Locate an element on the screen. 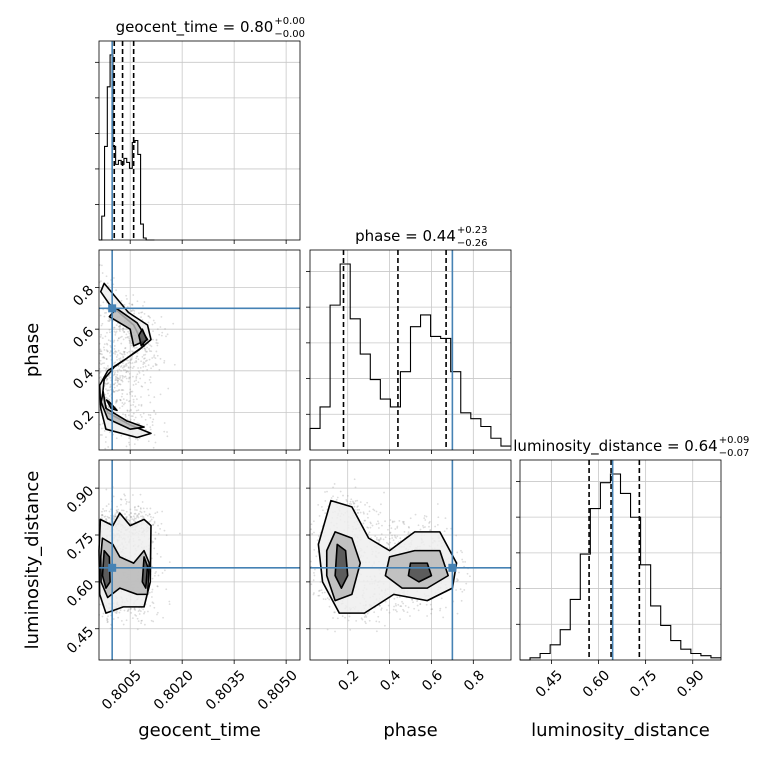 This screenshot has width=760, height=760. x-tick-label: 0.8 is located at coordinates (474, 680).